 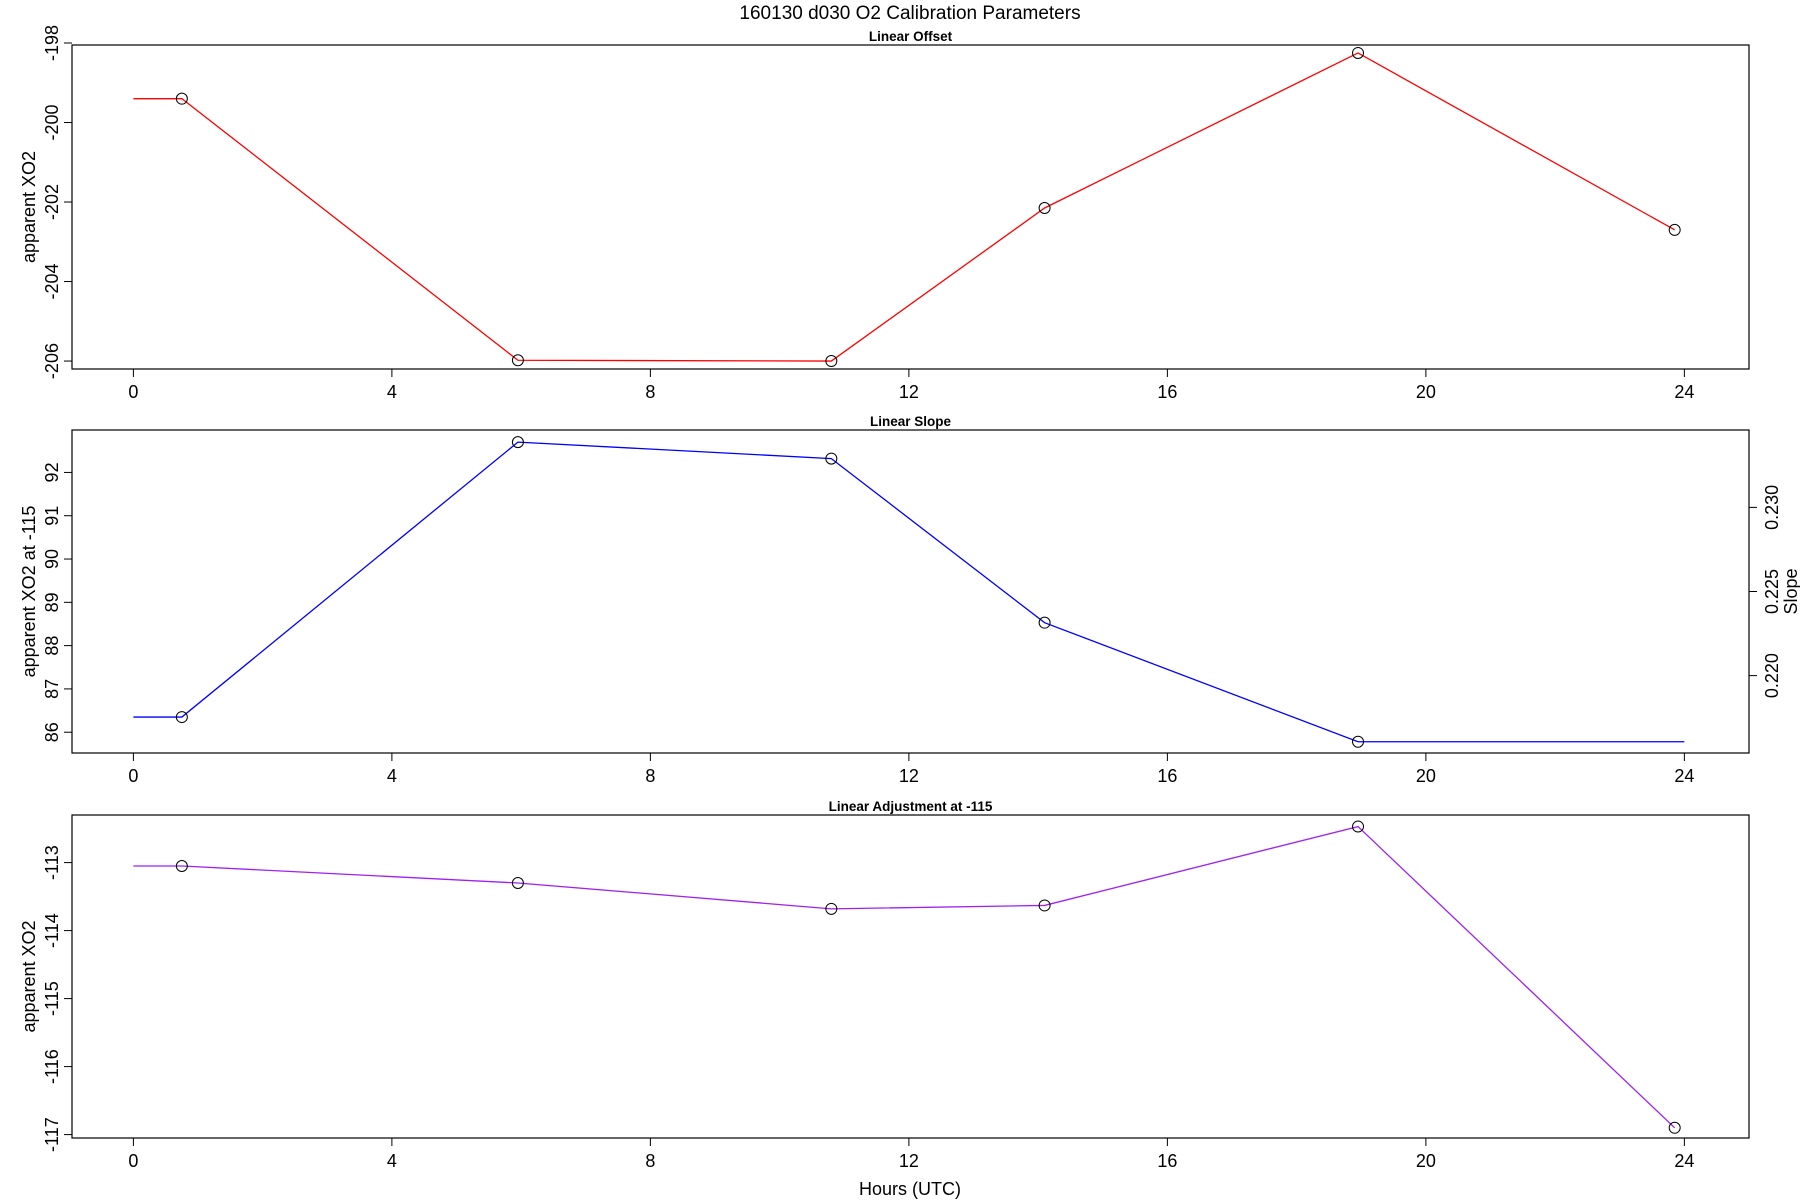 I want to click on y-tick-label: -116, so click(x=52, y=1066).